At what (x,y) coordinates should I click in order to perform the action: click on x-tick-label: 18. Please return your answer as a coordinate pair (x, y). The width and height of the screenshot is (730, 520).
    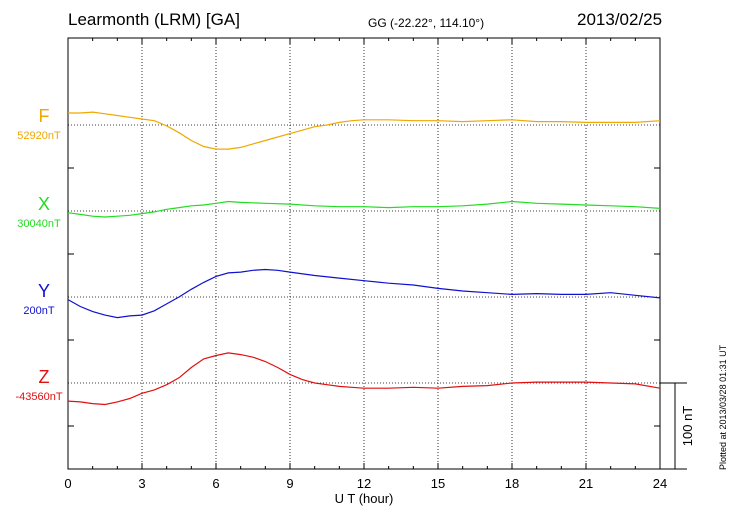
    Looking at the image, I should click on (512, 483).